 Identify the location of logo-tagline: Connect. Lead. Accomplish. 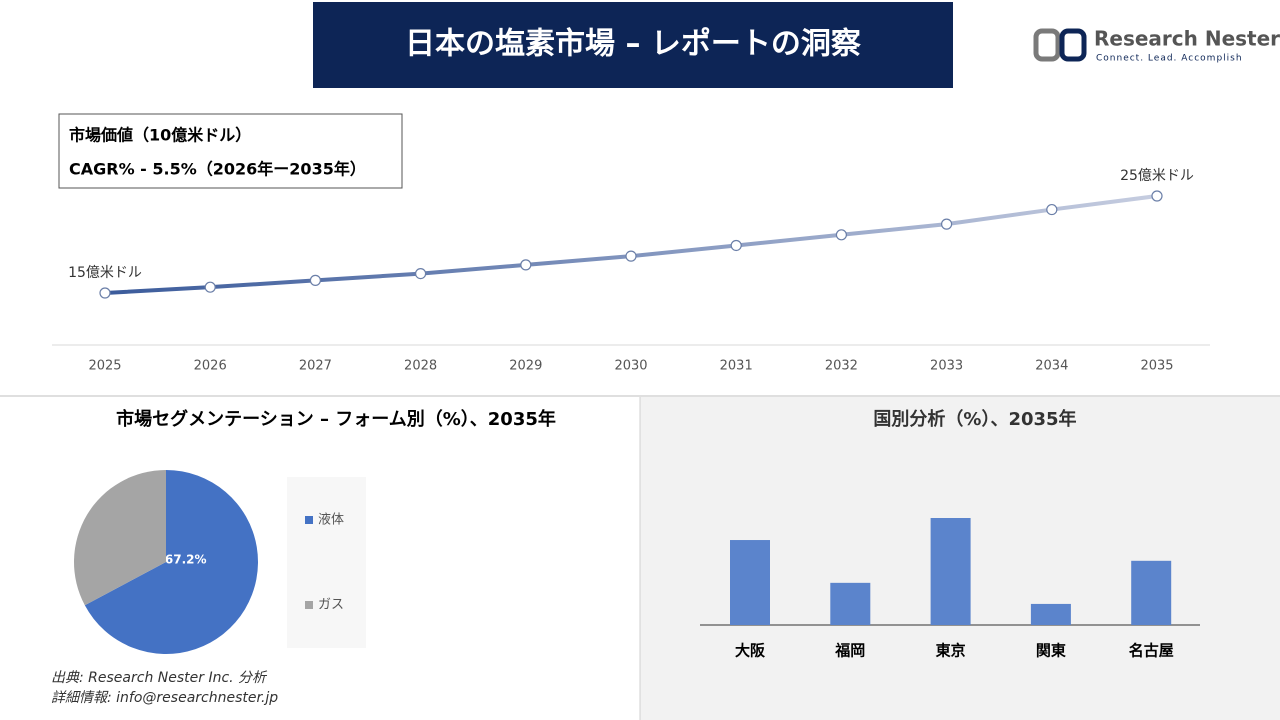
(1169, 59).